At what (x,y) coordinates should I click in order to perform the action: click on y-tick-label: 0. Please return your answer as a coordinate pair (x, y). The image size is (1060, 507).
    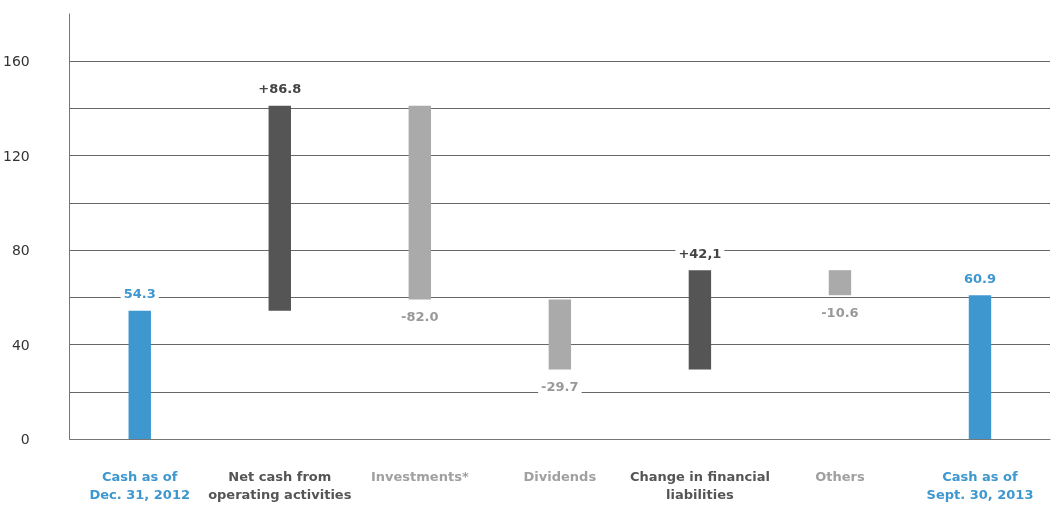
    Looking at the image, I should click on (25, 439).